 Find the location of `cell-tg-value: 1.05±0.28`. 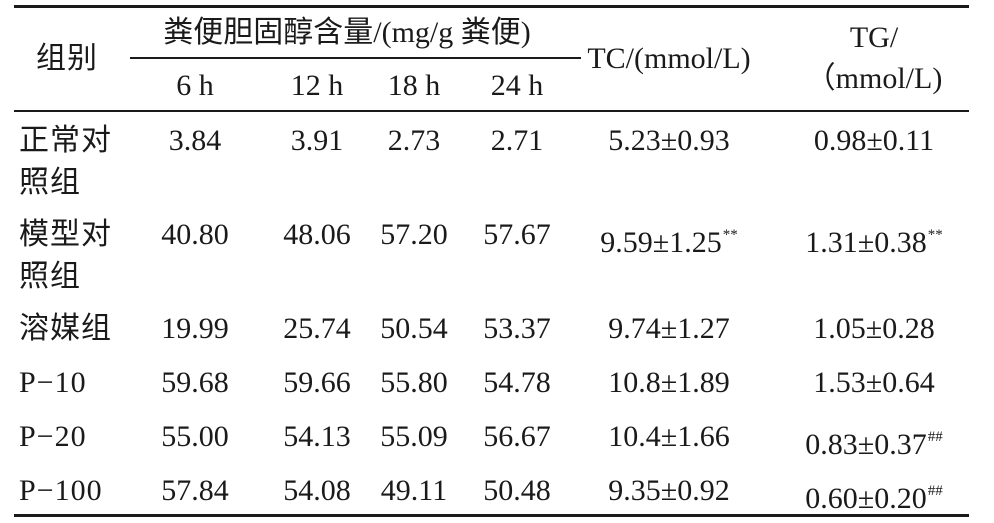

cell-tg-value: 1.05±0.28 is located at coordinates (874, 328).